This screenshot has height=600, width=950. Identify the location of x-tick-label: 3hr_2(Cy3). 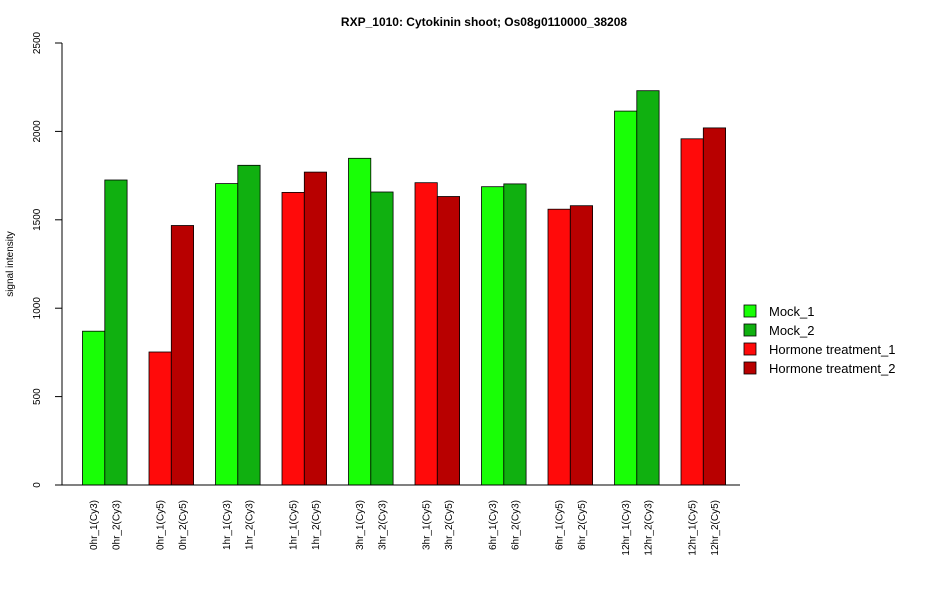
(382, 525).